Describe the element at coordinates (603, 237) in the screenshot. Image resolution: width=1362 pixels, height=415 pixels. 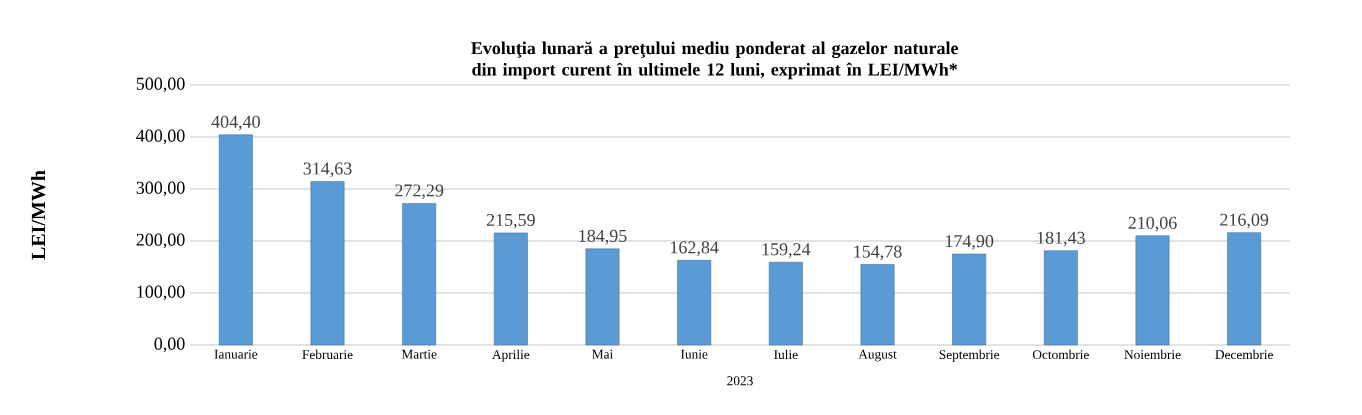
I see `data-label: 184,95` at that location.